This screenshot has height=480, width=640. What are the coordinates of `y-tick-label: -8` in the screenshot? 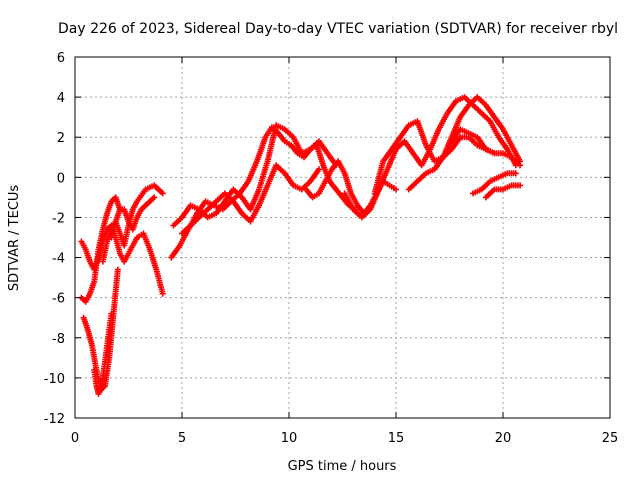 It's located at (58, 339).